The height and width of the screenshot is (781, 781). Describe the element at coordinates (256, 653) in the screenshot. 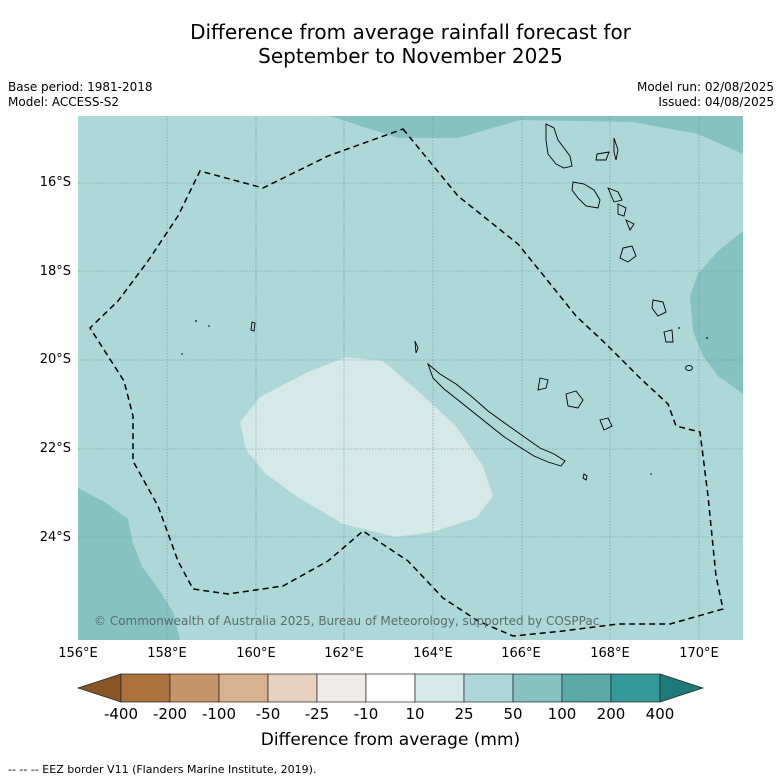

I see `lon-tick-160e: 160°E` at that location.